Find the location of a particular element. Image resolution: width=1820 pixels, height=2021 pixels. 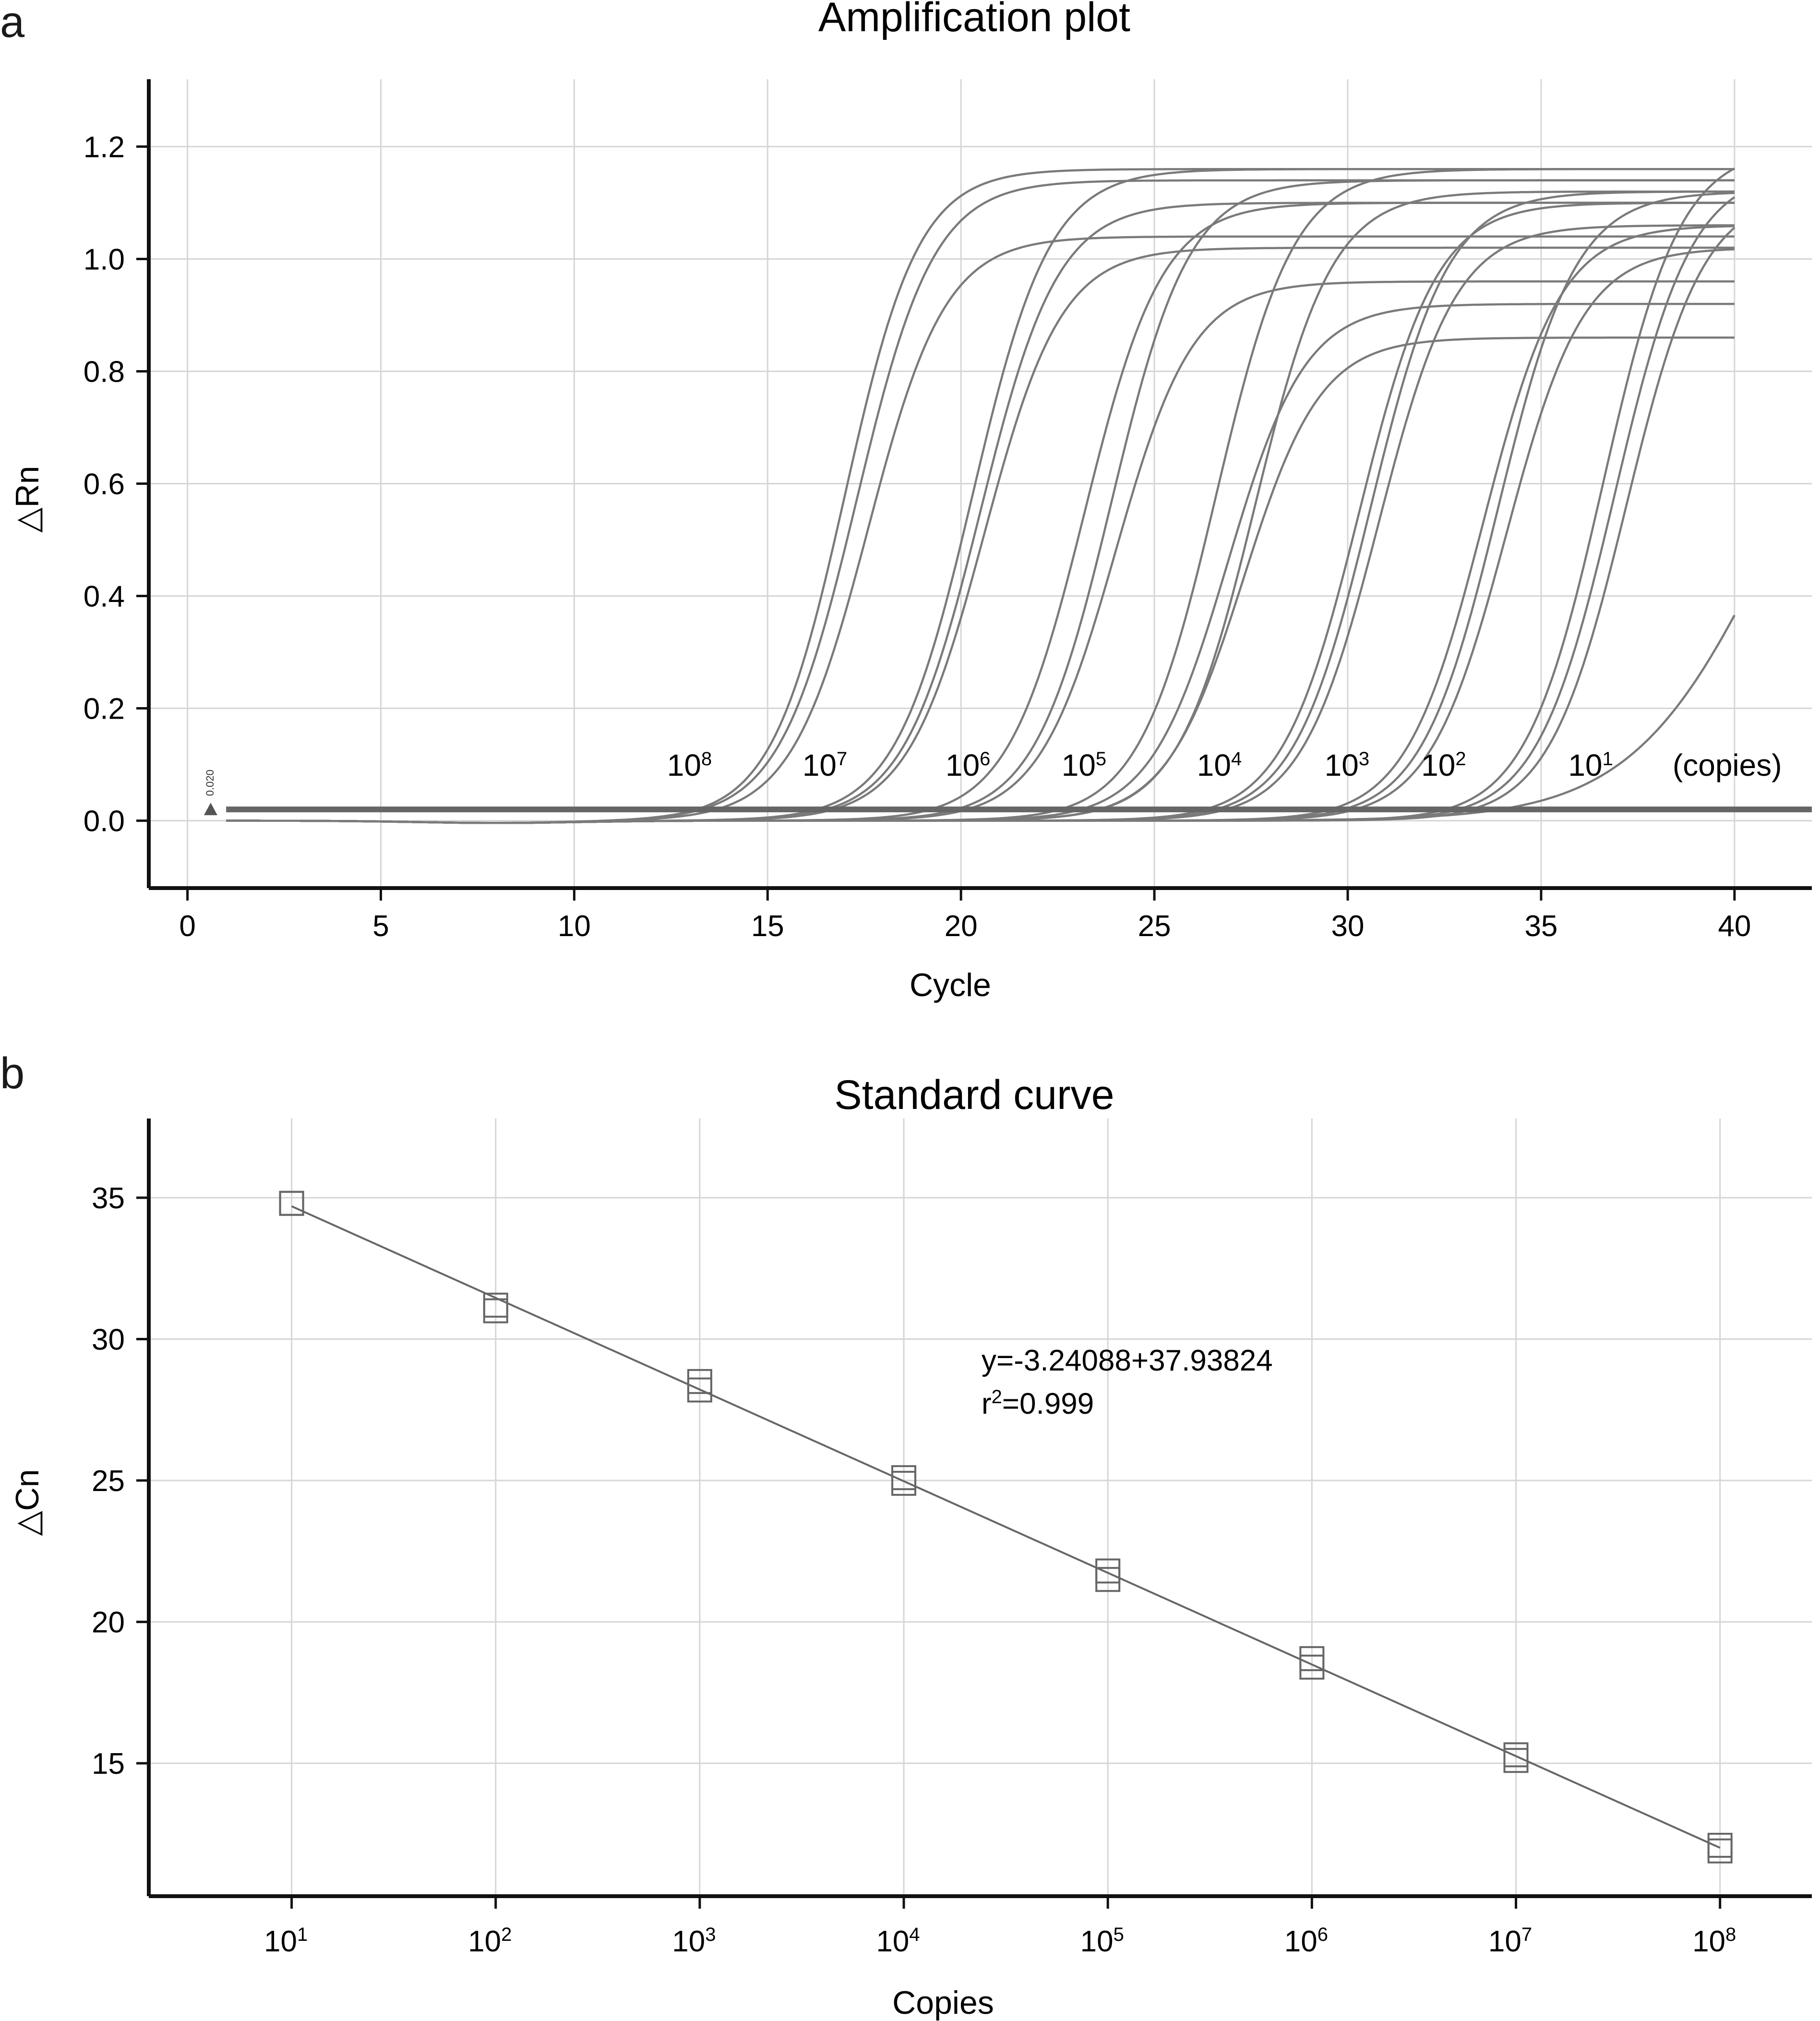

y-tick-label: 0.4 is located at coordinates (105, 597).